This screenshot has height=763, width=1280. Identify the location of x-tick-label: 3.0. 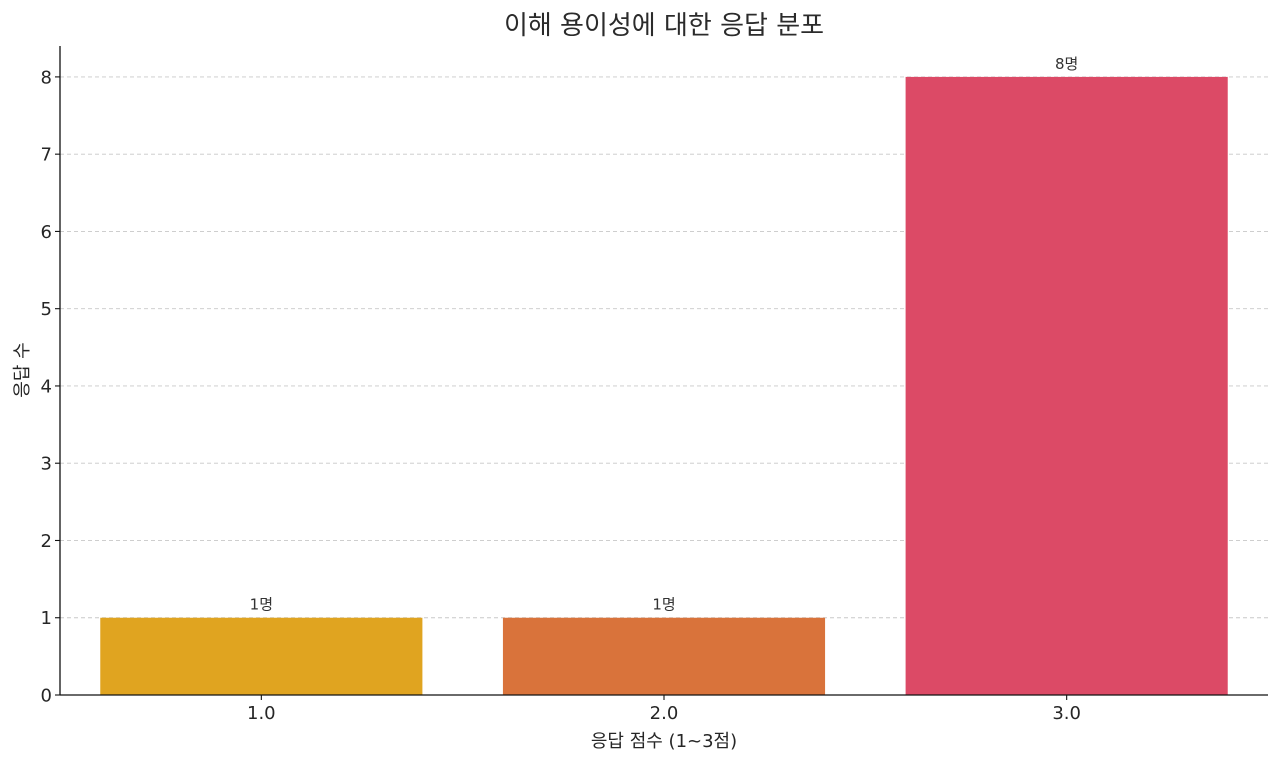
(1066, 713).